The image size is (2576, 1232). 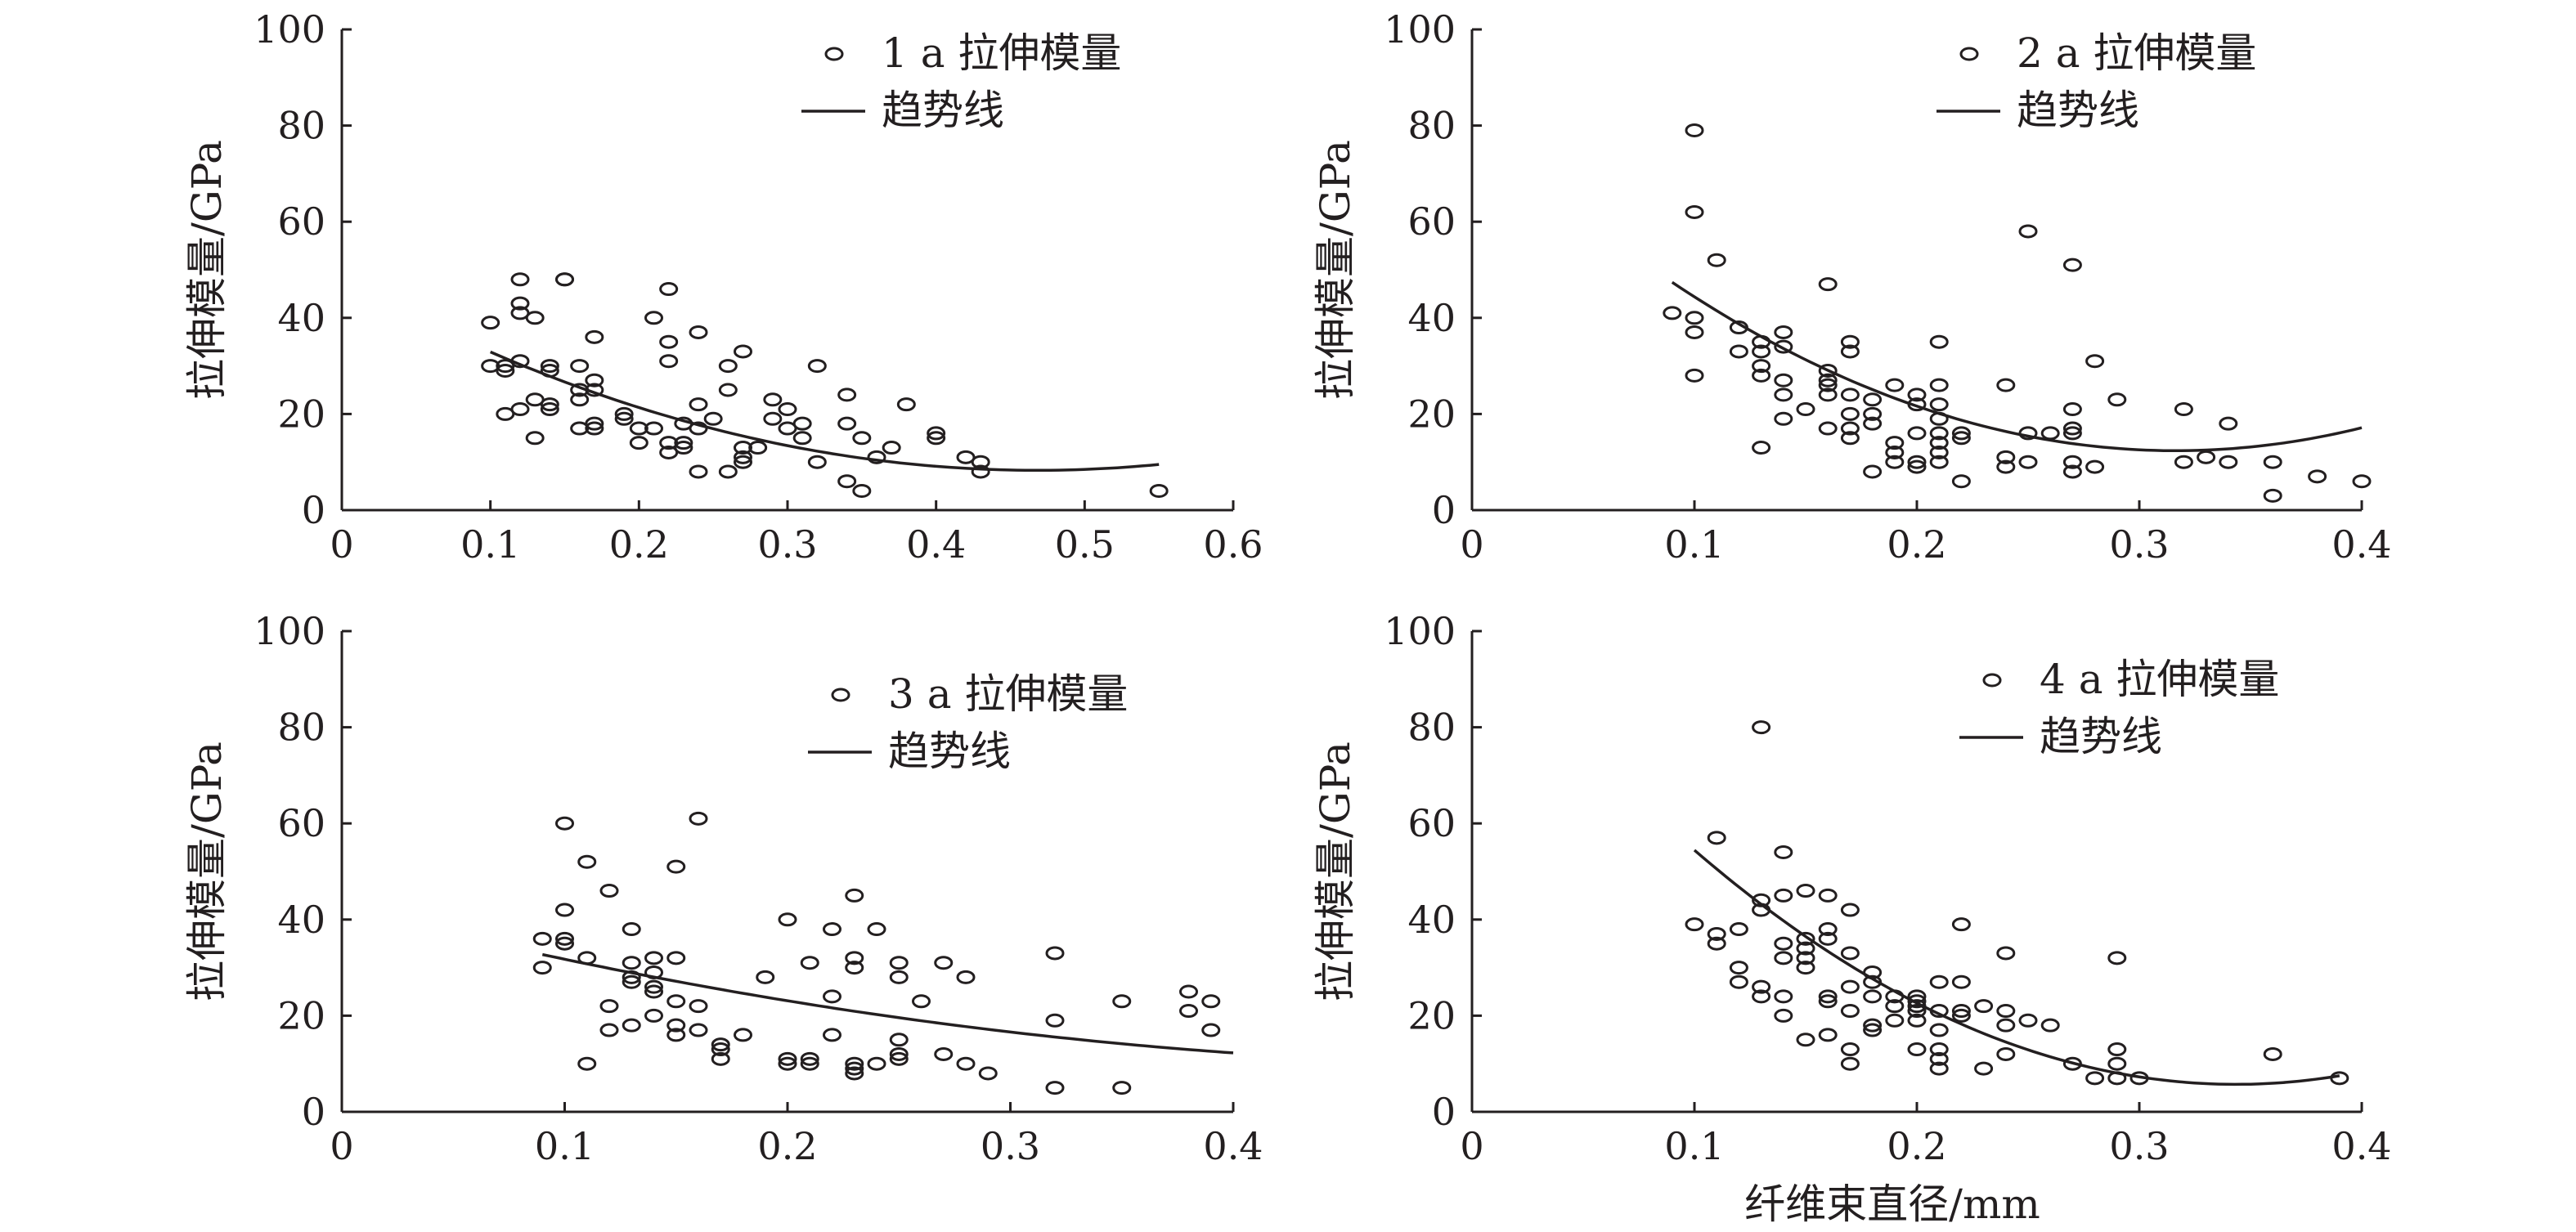 What do you see at coordinates (2139, 1146) in the screenshot?
I see `x-tick-label: 0.3` at bounding box center [2139, 1146].